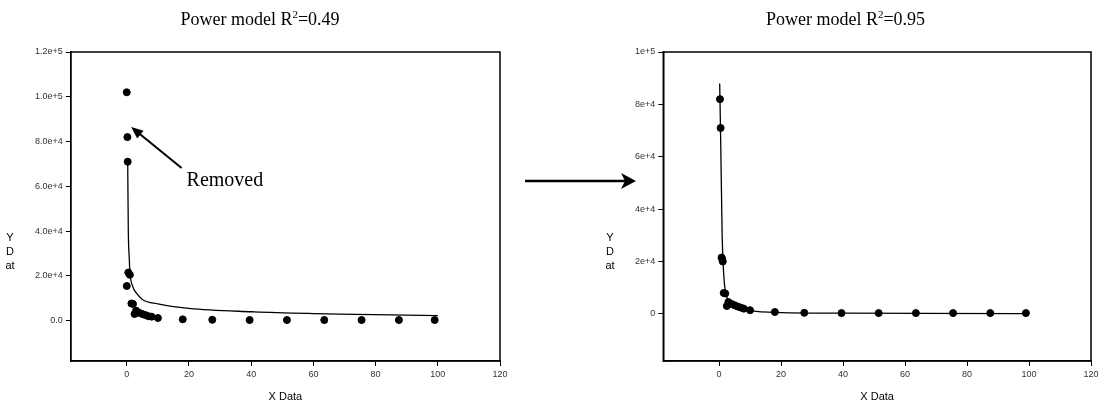  I want to click on chart-title: Power model R$^{2}$=0.49, so click(260, 19).